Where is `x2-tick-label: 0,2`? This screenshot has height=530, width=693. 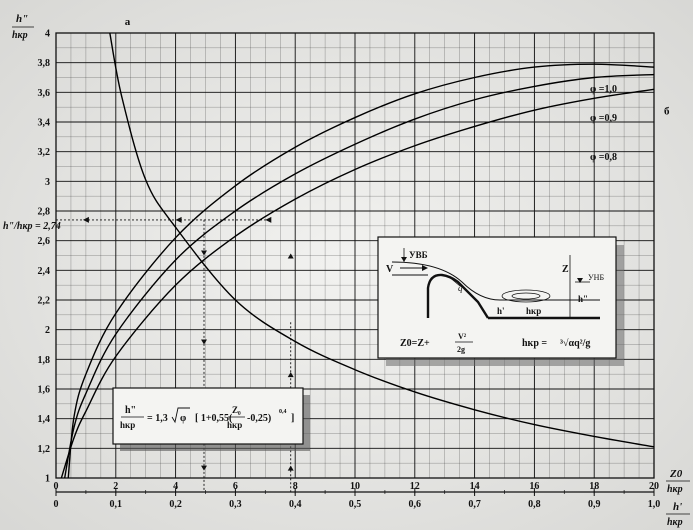
x2-tick-label: 0,2 is located at coordinates (175, 504).